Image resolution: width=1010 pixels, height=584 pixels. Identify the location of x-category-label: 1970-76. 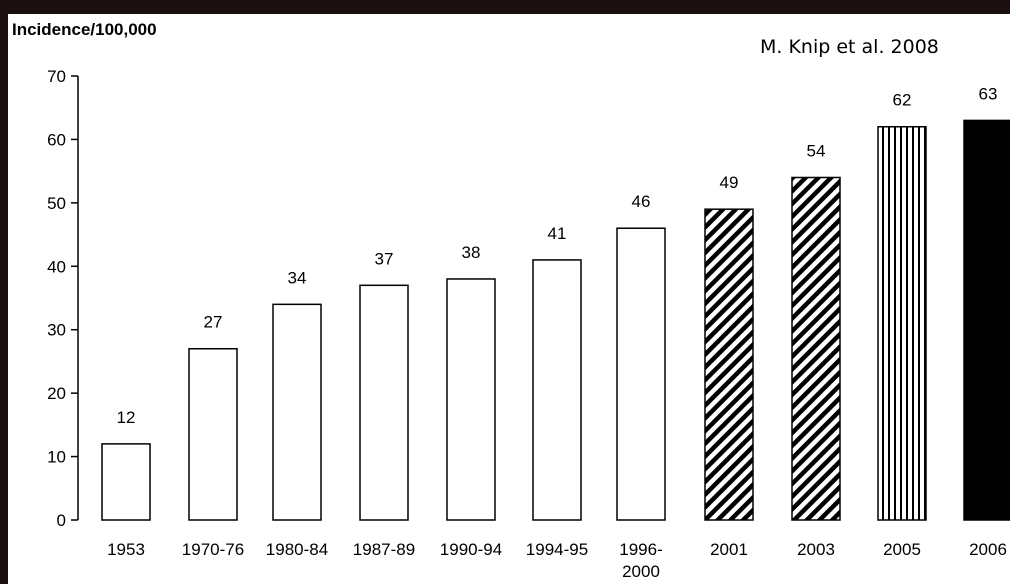
(213, 549).